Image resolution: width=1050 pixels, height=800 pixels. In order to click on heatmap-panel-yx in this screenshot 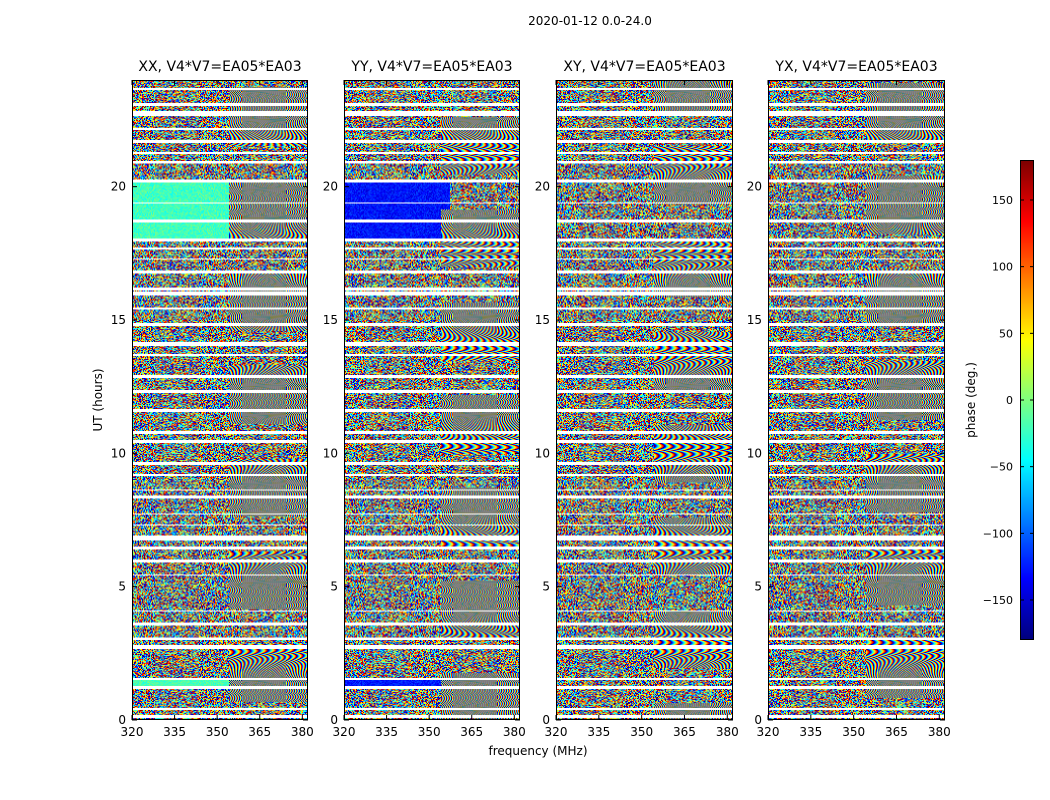, I will do `click(856, 400)`.